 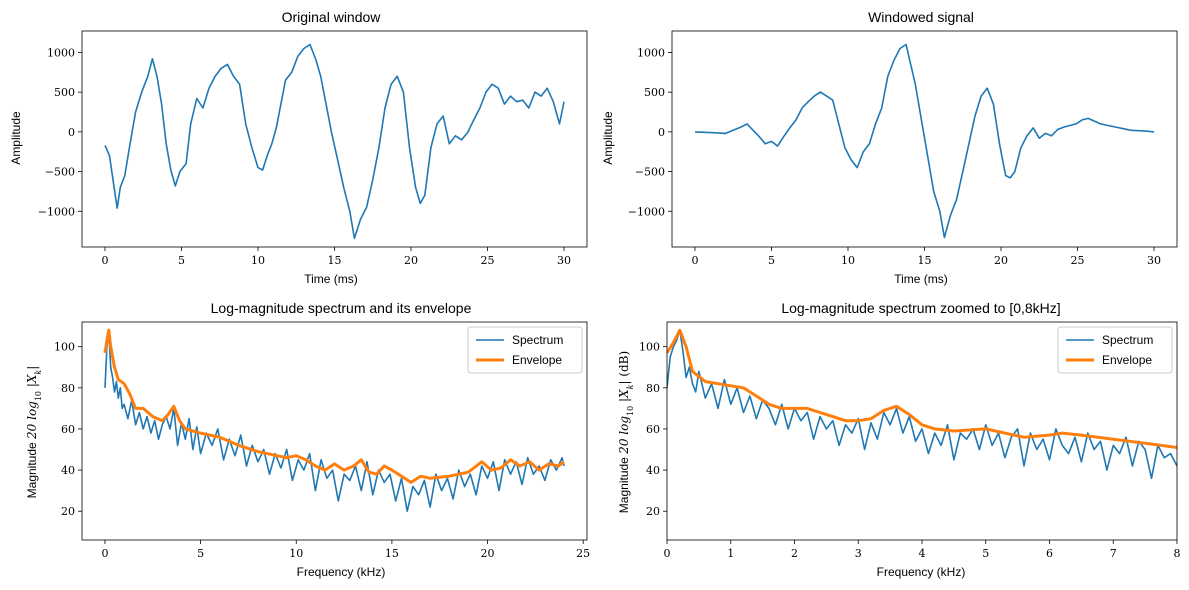 What do you see at coordinates (1113, 553) in the screenshot?
I see `x-tick-label: 7` at bounding box center [1113, 553].